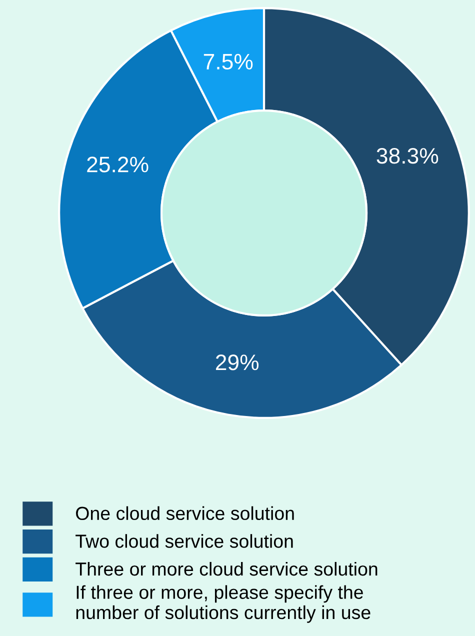 The width and height of the screenshot is (475, 636). What do you see at coordinates (237, 362) in the screenshot?
I see `data-label: 29%` at bounding box center [237, 362].